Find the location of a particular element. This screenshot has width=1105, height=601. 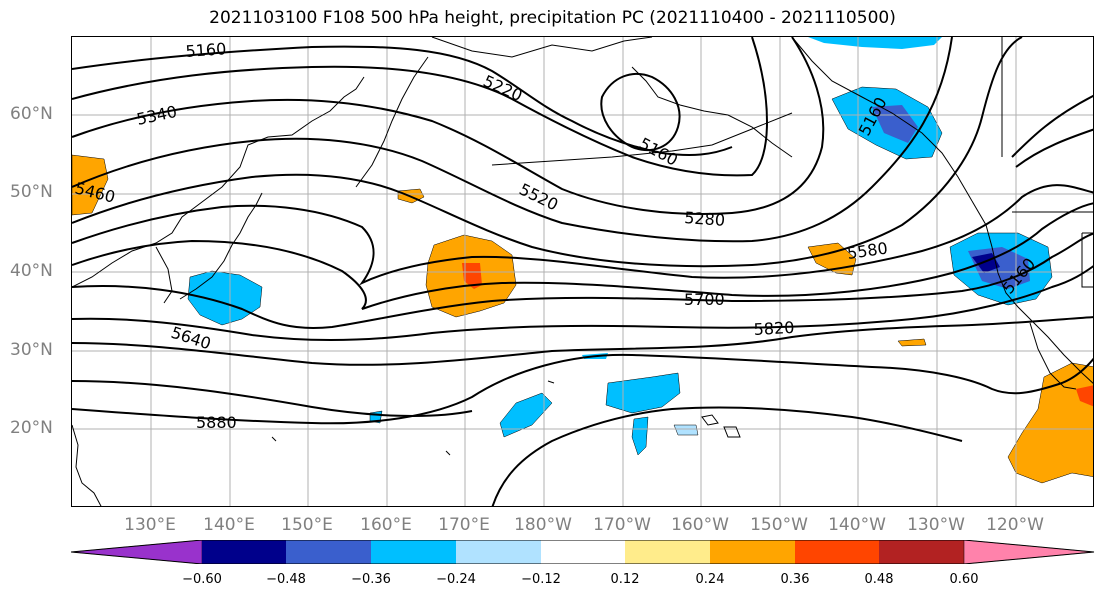

precip-orange-mexico is located at coordinates (1050, 423).